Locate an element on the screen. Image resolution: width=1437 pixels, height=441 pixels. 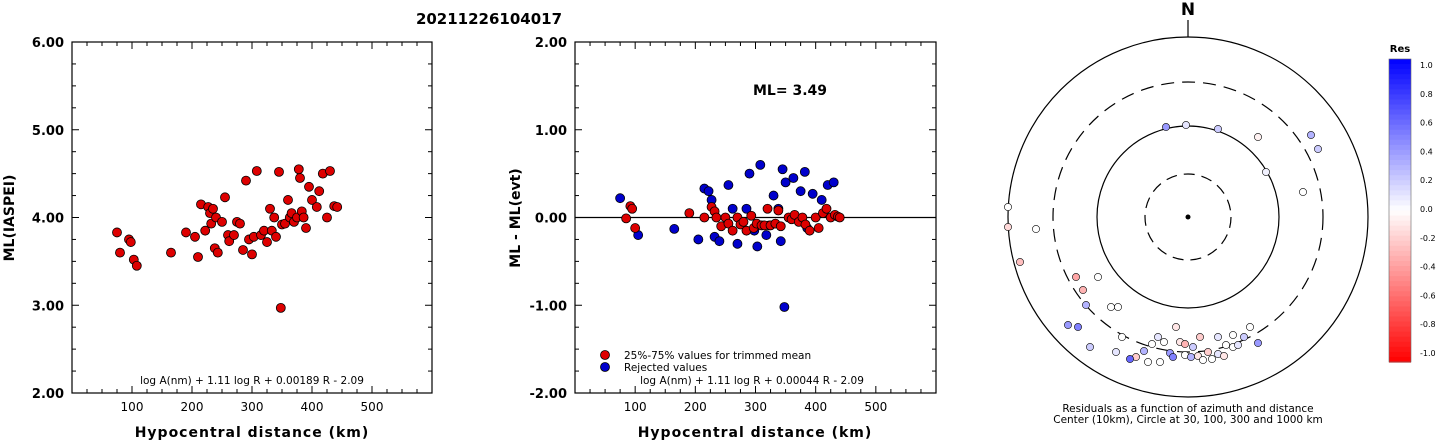
legend-trimmed-marker is located at coordinates (605, 355).